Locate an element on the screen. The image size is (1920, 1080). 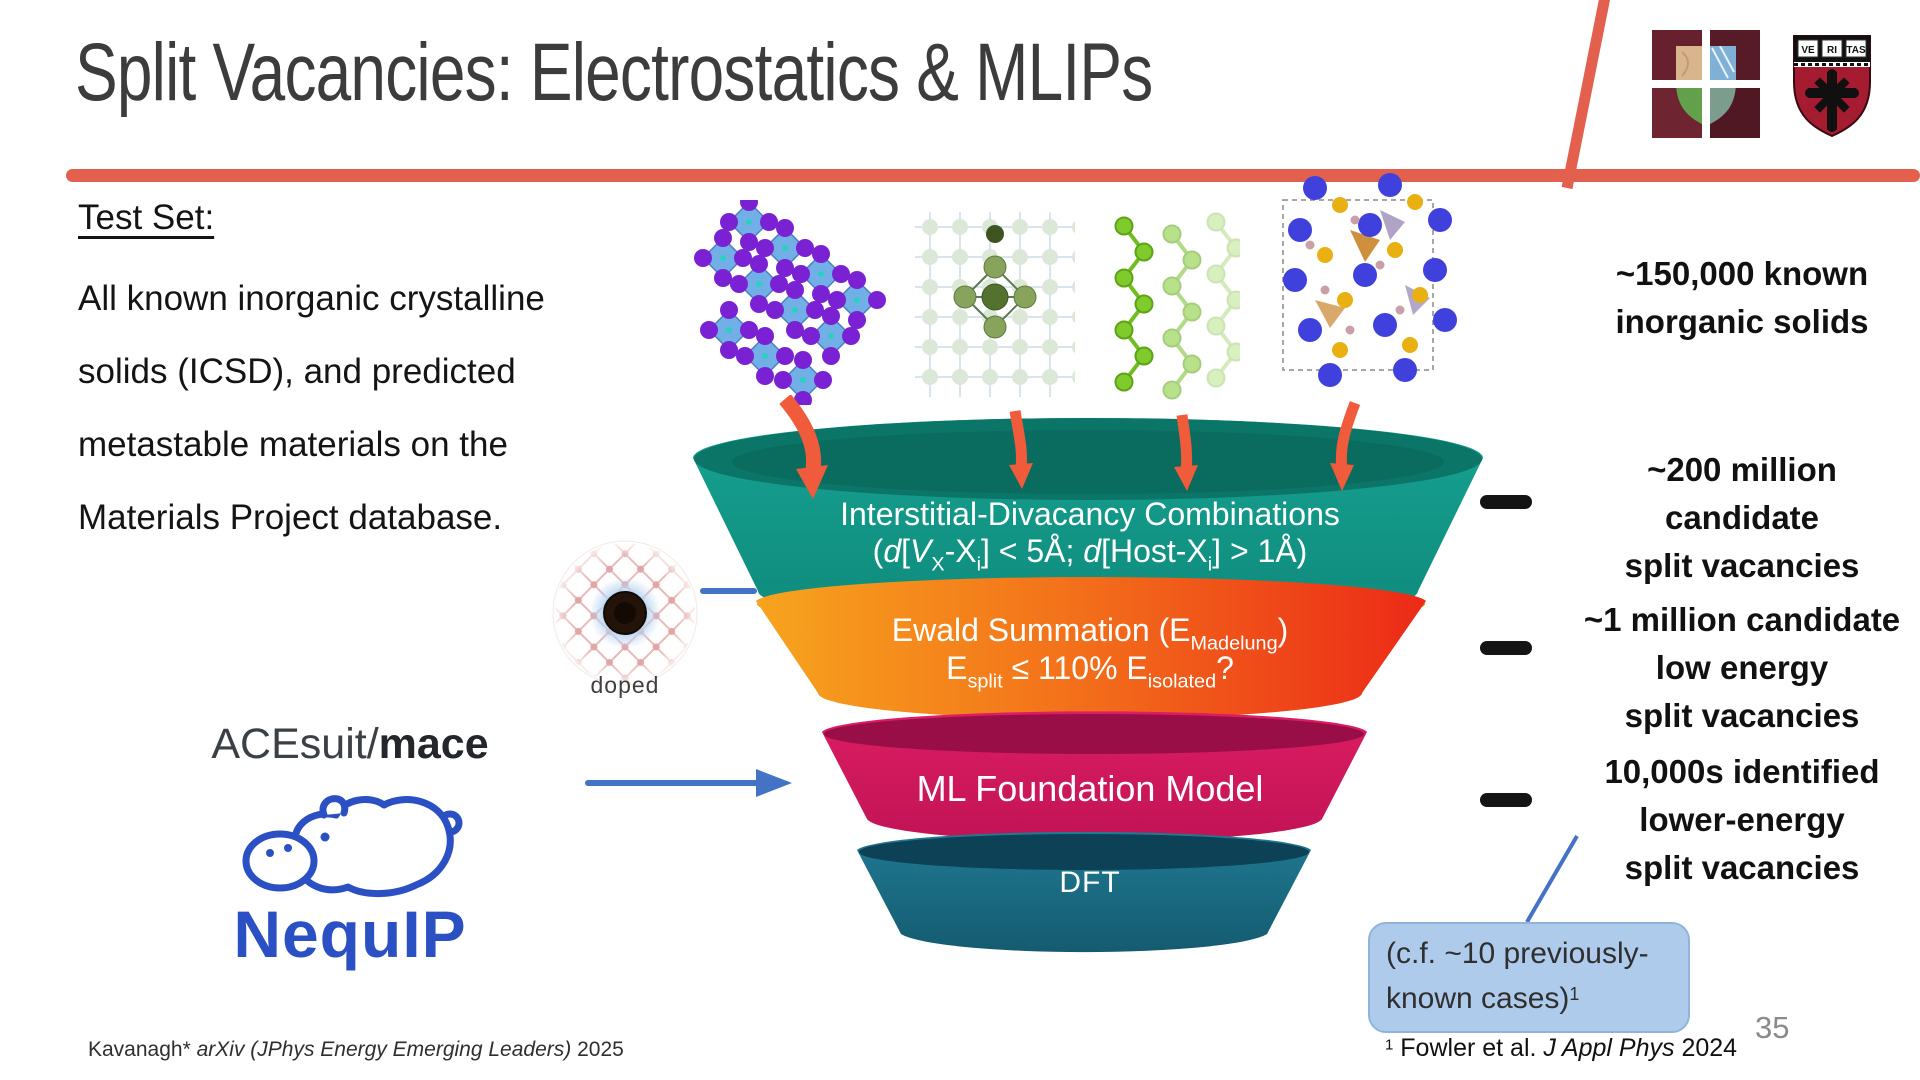
funnel-input-arrows is located at coordinates (1070, 447).